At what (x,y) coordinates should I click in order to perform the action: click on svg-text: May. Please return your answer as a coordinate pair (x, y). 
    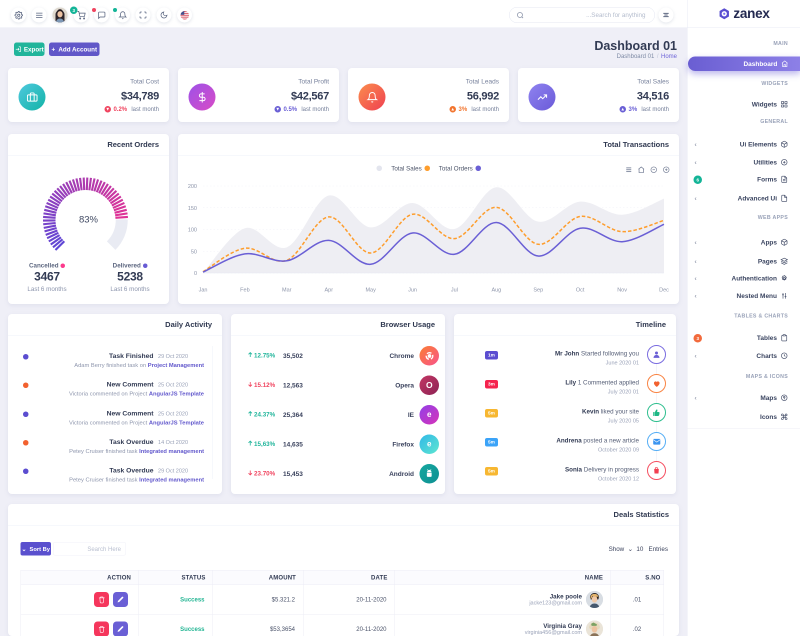
    Looking at the image, I should click on (370, 291).